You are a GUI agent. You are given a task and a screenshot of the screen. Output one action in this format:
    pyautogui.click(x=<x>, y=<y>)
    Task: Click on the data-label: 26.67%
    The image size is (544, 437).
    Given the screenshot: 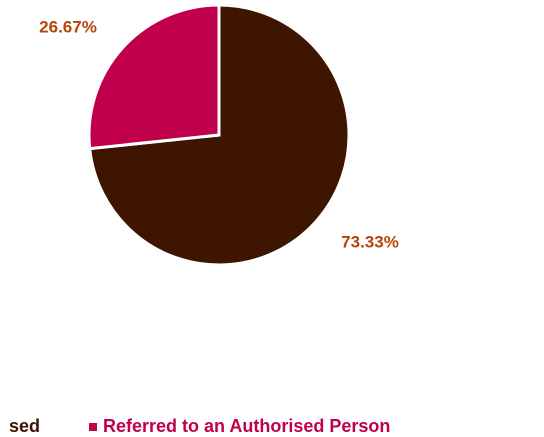 What is the action you would take?
    pyautogui.click(x=68, y=26)
    